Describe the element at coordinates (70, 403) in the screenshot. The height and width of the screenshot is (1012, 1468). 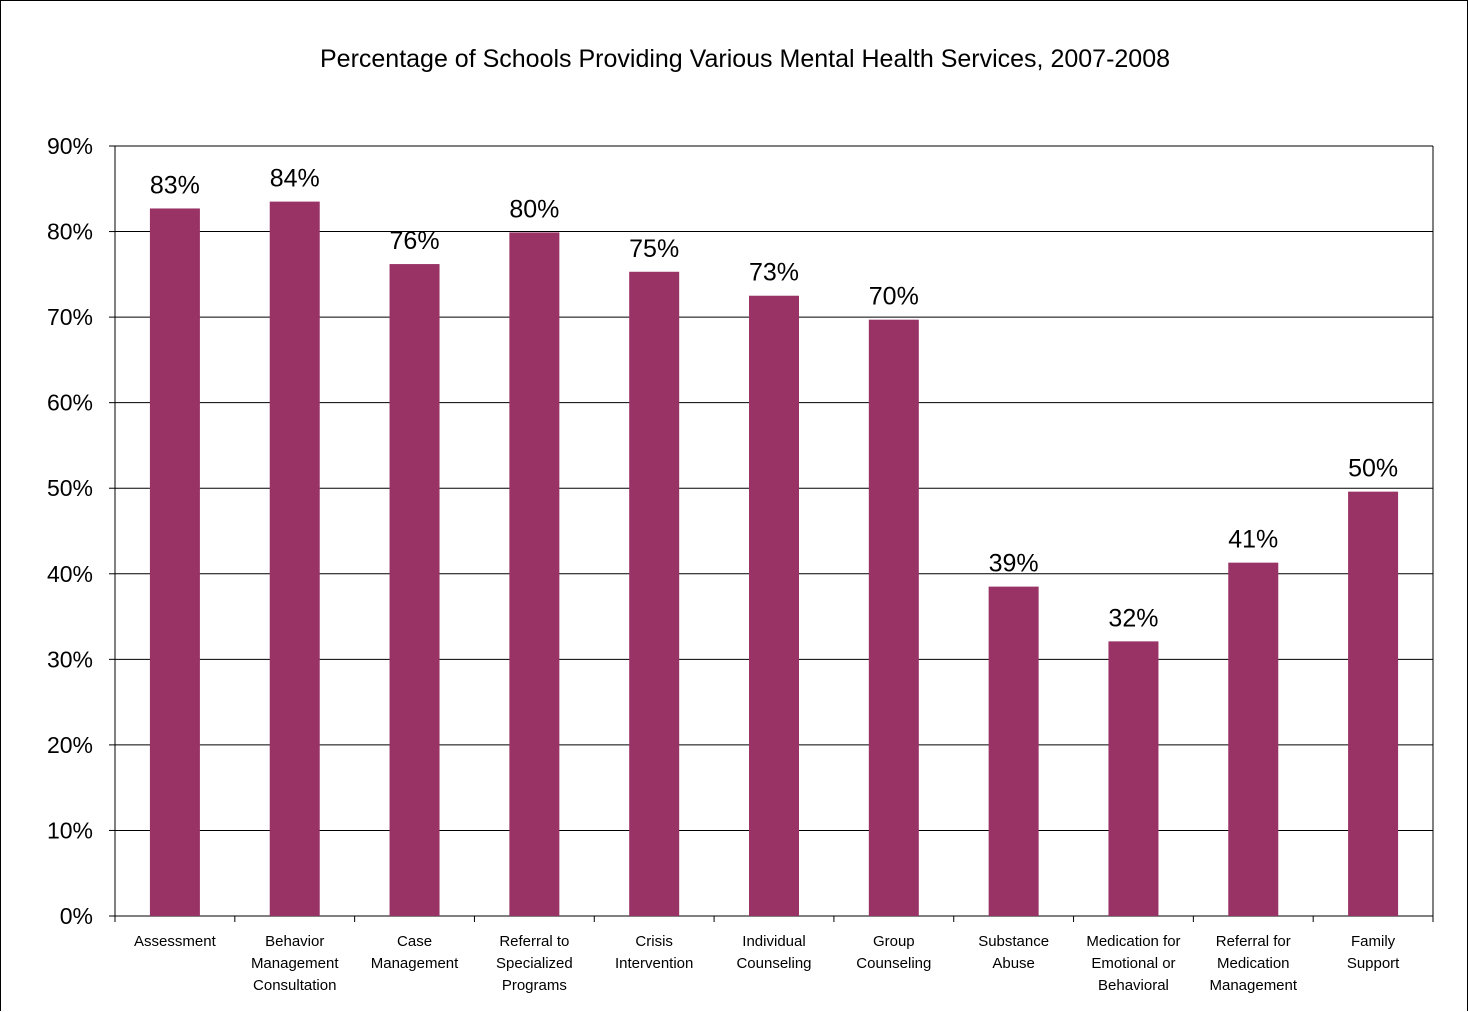
I see `y-tick-label: 60%` at that location.